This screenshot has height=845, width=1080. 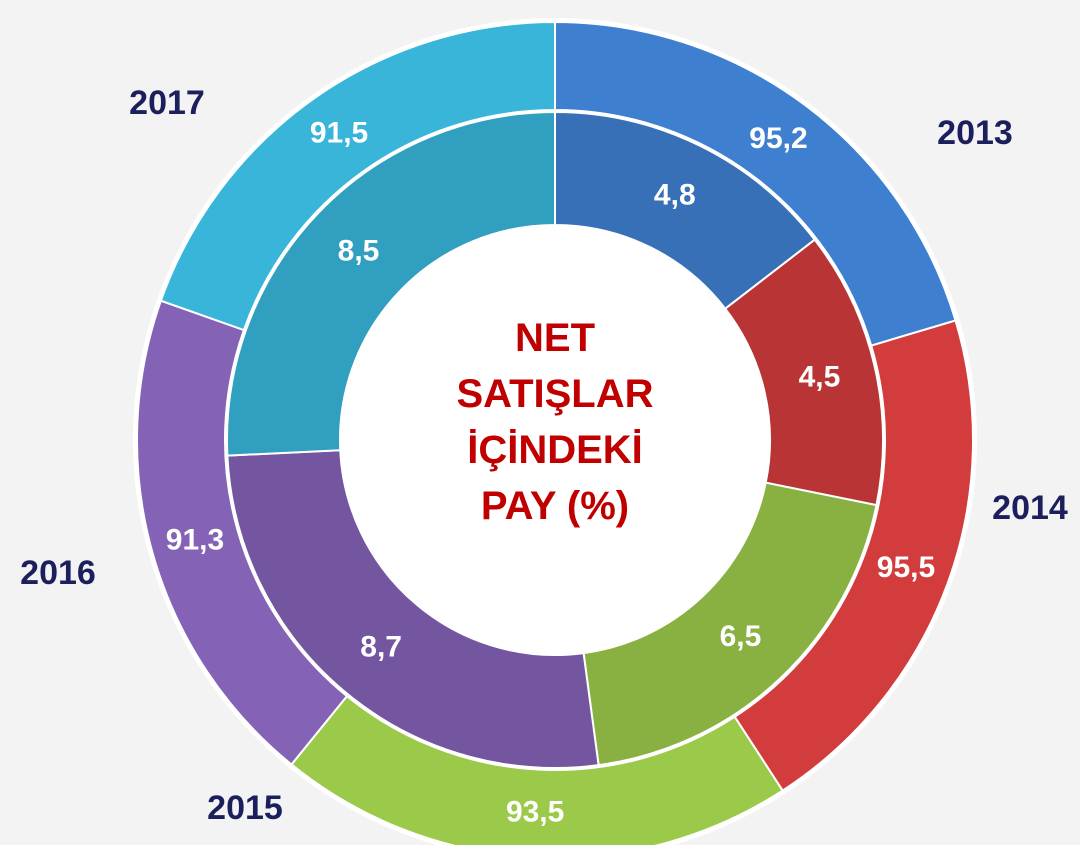 I want to click on value-label: 4,8, so click(x=675, y=194).